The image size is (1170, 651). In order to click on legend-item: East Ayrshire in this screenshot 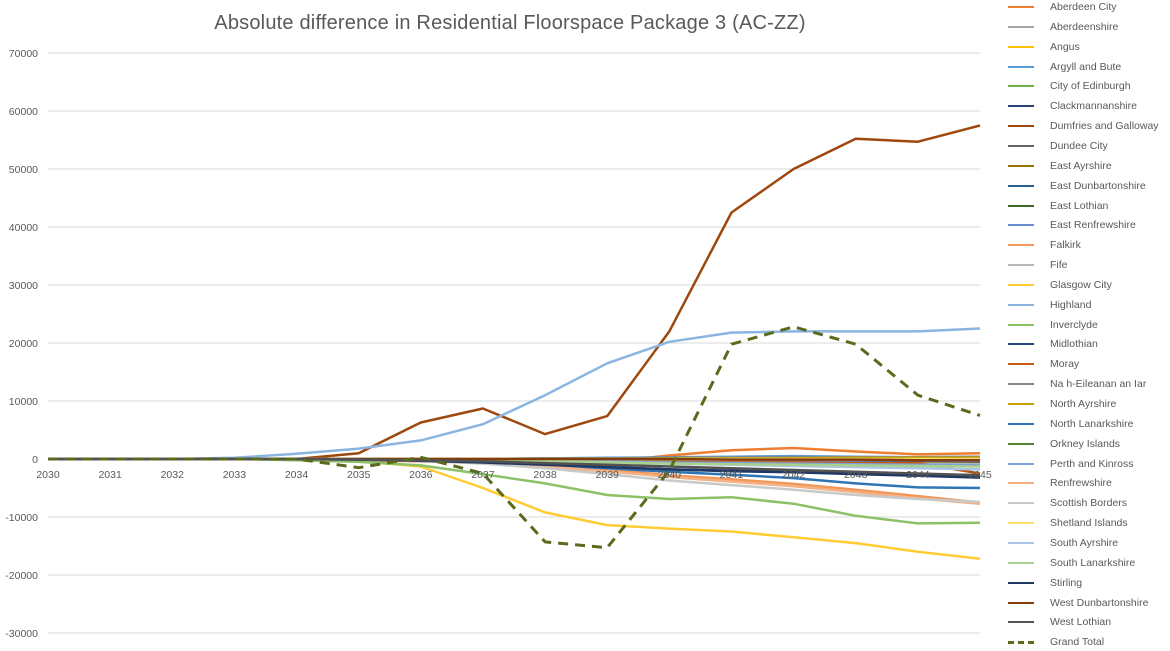, I will do `click(1089, 166)`.